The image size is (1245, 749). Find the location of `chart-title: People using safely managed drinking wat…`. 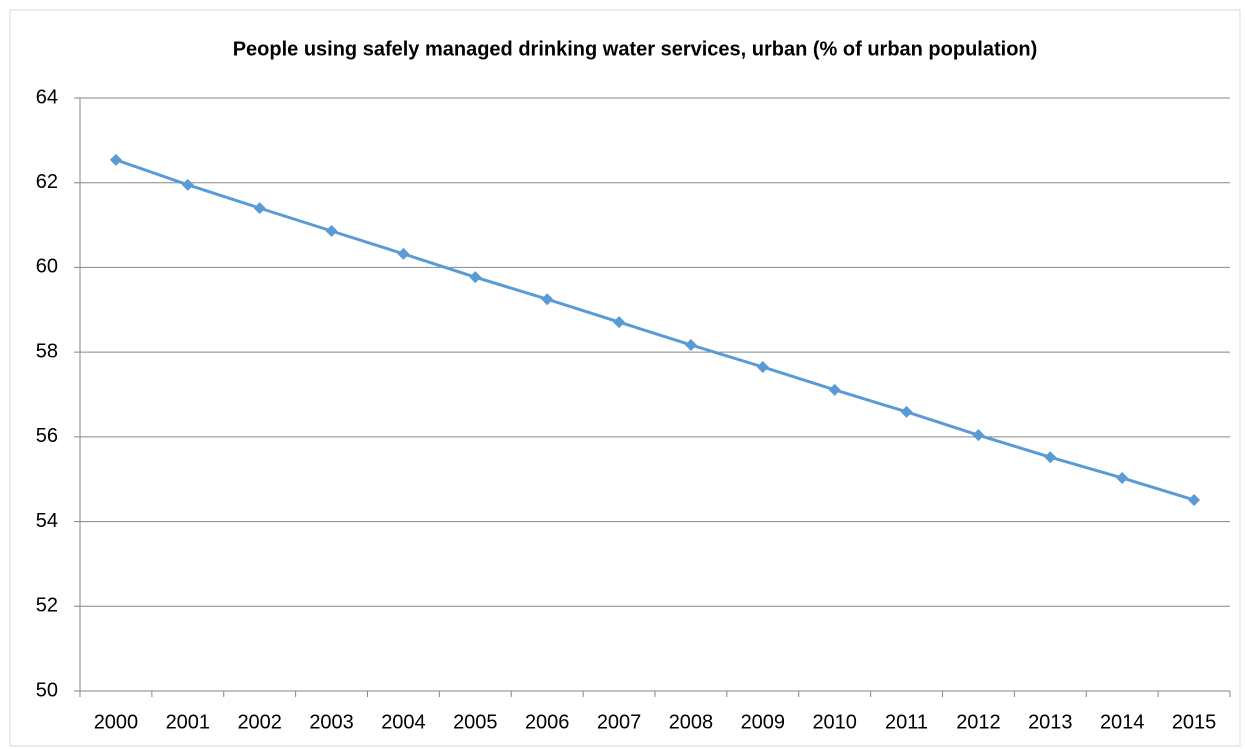

chart-title: People using safely managed drinking wat… is located at coordinates (635, 49).